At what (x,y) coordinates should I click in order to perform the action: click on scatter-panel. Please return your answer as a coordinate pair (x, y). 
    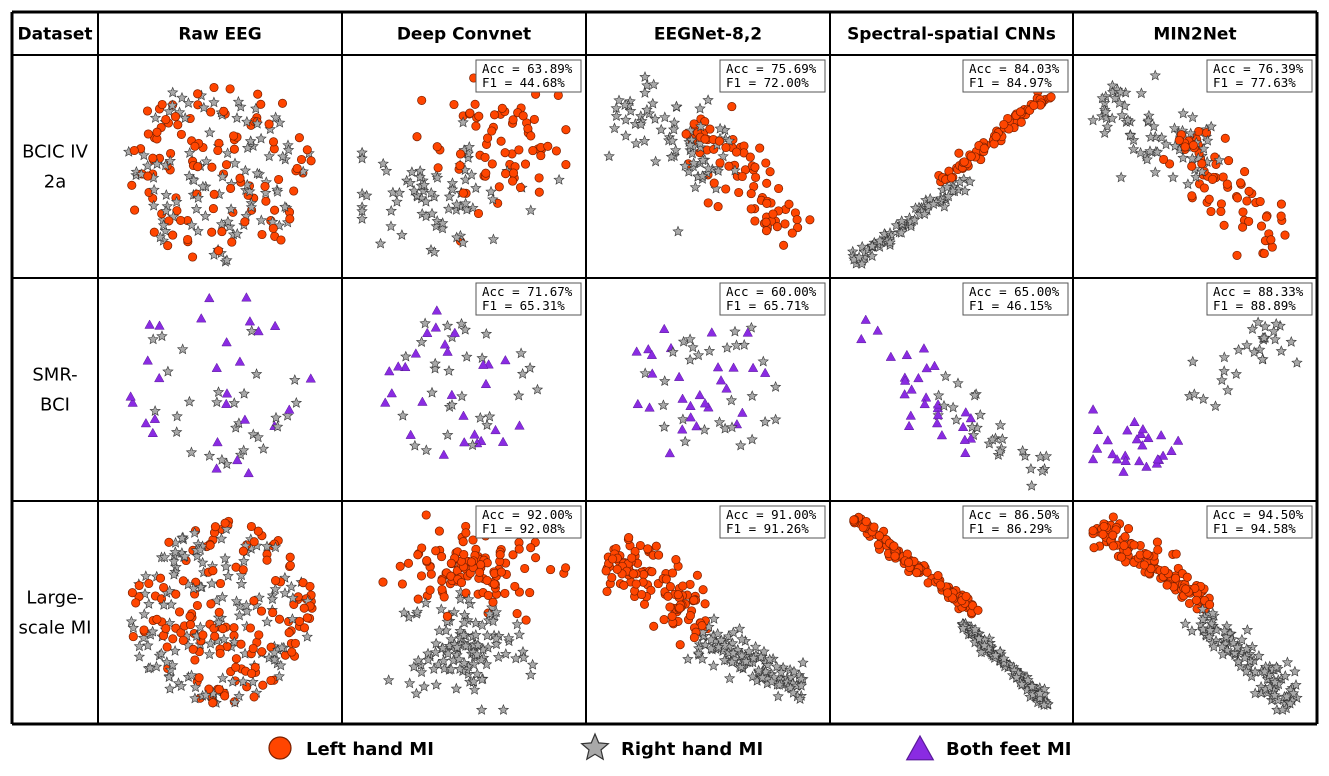
    Looking at the image, I should click on (221, 612).